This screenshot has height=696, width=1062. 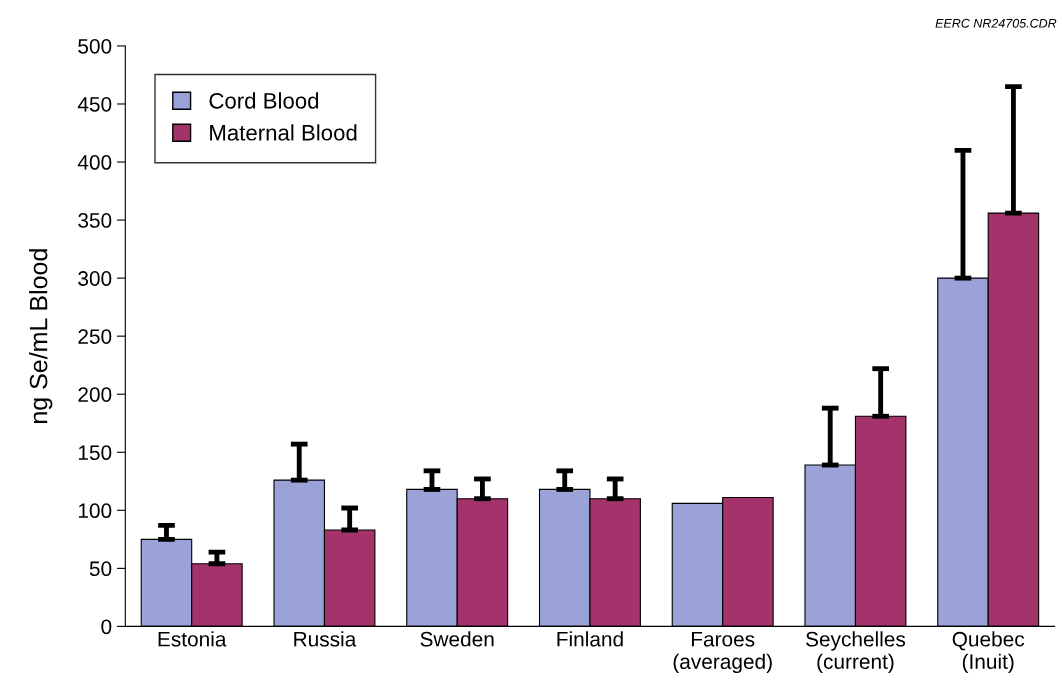 What do you see at coordinates (95, 511) in the screenshot?
I see `y-tick-label: 100` at bounding box center [95, 511].